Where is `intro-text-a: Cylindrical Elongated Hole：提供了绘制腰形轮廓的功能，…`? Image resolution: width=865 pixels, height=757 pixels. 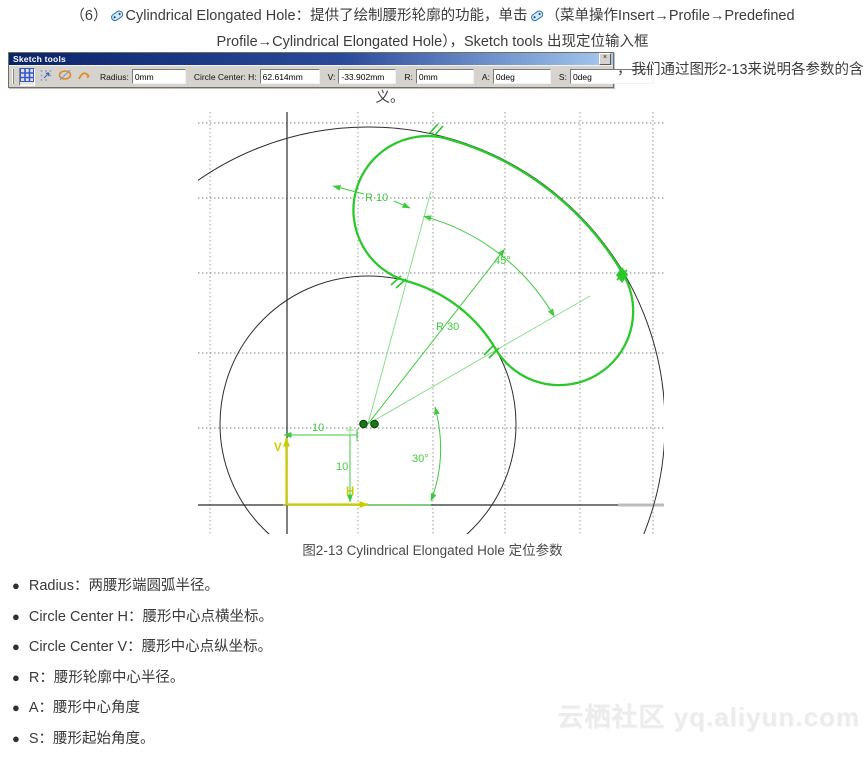
intro-text-a: Cylindrical Elongated Hole：提供了绘制腰形轮廓的功能，… is located at coordinates (326, 16).